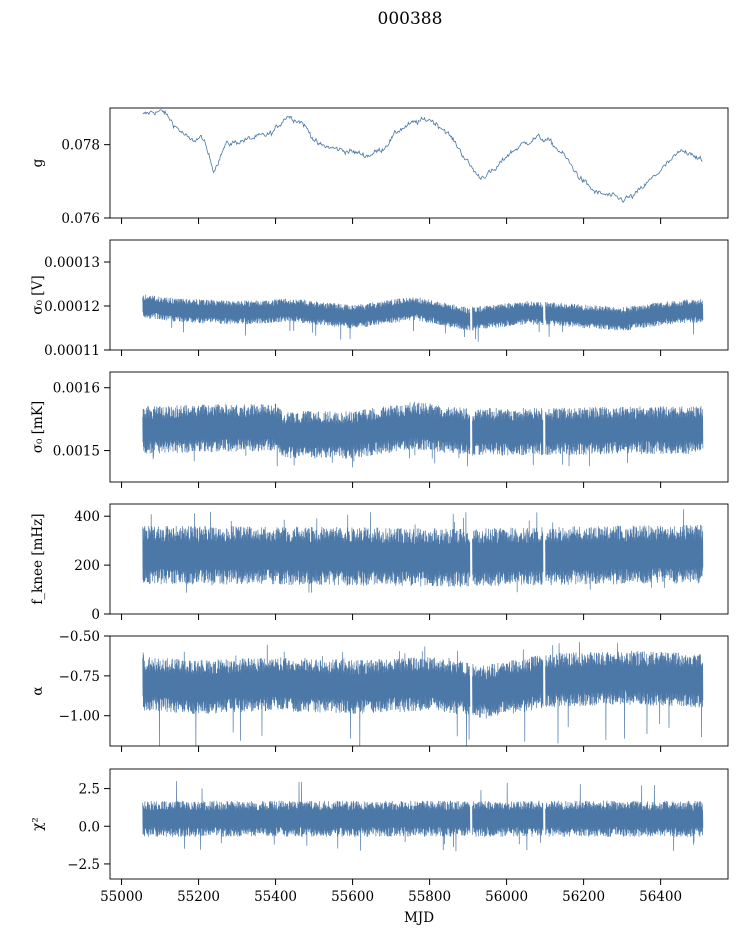 This screenshot has height=936, width=739. I want to click on subplot-alpha: −1.00 −0.75 −0.50 α, so click(379, 690).